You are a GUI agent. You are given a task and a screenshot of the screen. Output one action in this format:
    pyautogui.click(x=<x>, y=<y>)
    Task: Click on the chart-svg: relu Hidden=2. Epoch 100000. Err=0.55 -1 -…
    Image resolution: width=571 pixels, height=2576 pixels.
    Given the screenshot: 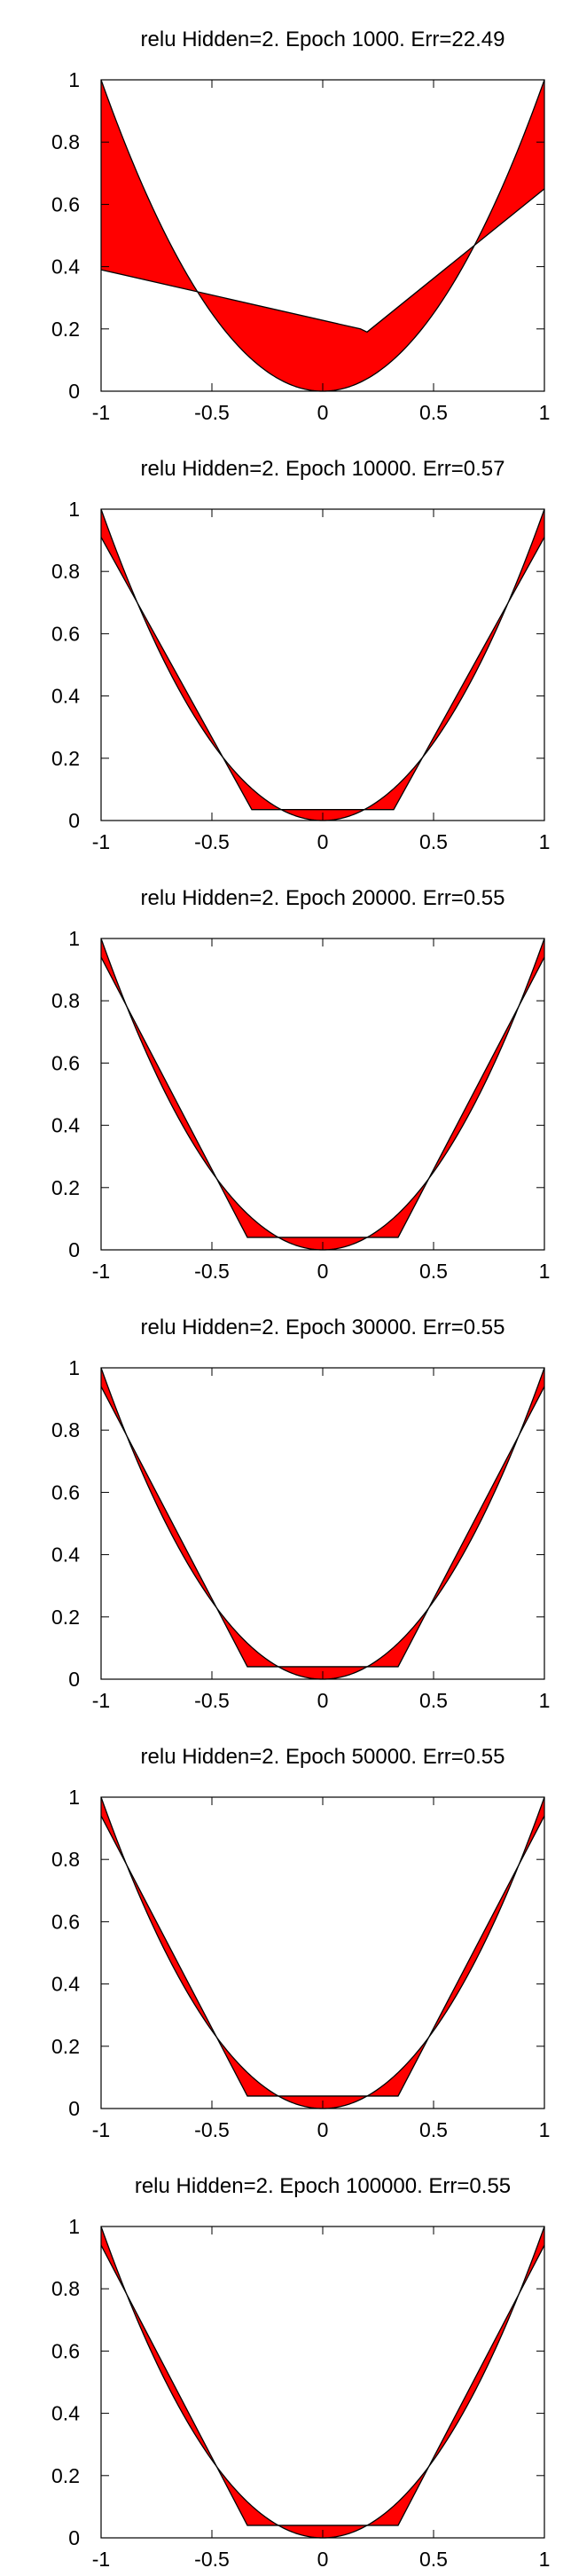 What is the action you would take?
    pyautogui.click(x=301, y=2372)
    